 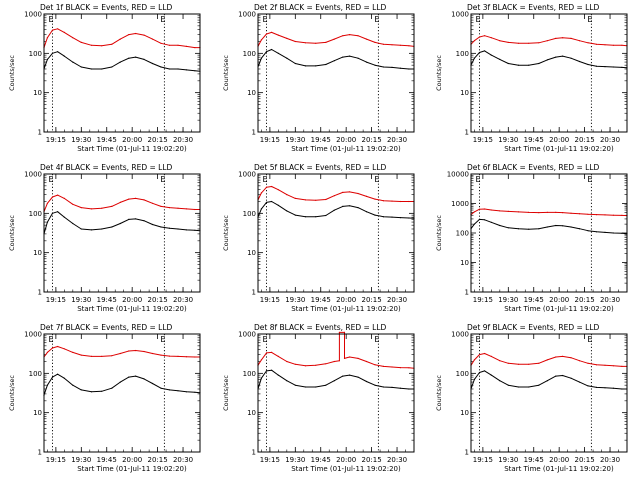 What do you see at coordinates (559, 300) in the screenshot?
I see `x-tick-label: 20:00` at bounding box center [559, 300].